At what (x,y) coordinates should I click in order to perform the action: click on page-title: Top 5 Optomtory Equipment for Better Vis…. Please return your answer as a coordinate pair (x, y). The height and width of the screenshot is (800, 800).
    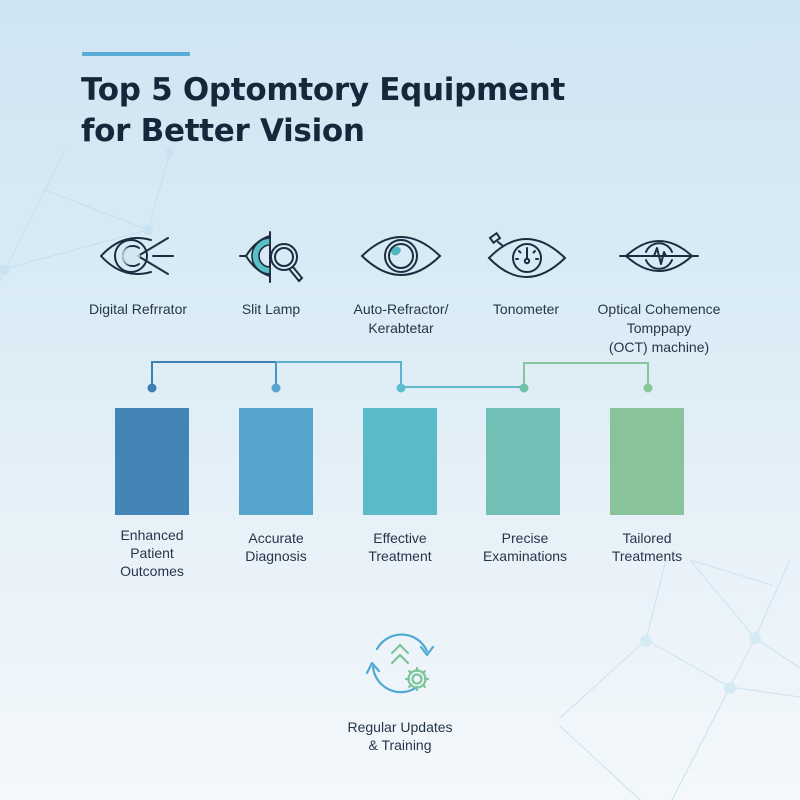
    Looking at the image, I should click on (381, 111).